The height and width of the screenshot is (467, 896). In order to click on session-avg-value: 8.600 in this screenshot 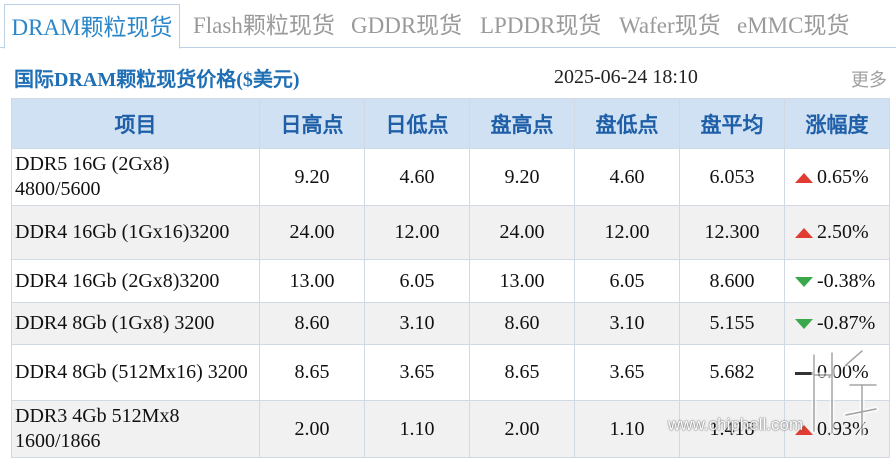, I will do `click(732, 281)`.